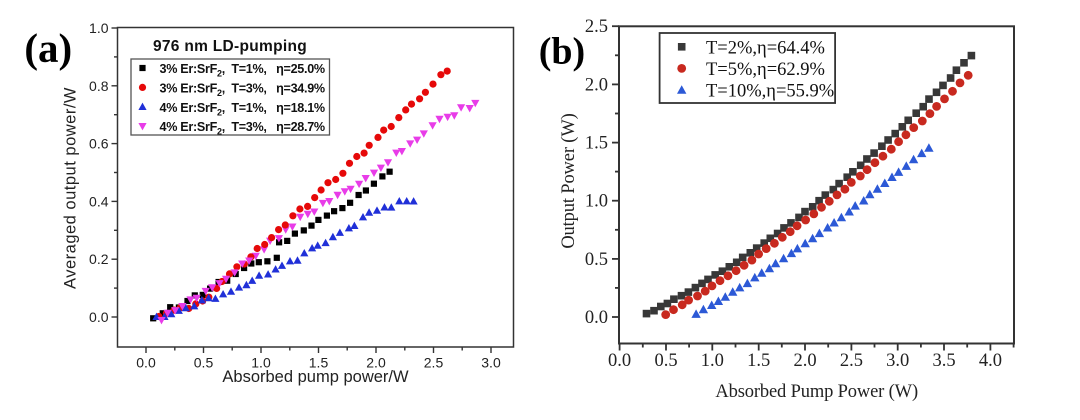 This screenshot has width=1080, height=420. What do you see at coordinates (242, 89) in the screenshot?
I see `svg-text: 3% Er:SrF2, T=3%, η=34.9%` at bounding box center [242, 89].